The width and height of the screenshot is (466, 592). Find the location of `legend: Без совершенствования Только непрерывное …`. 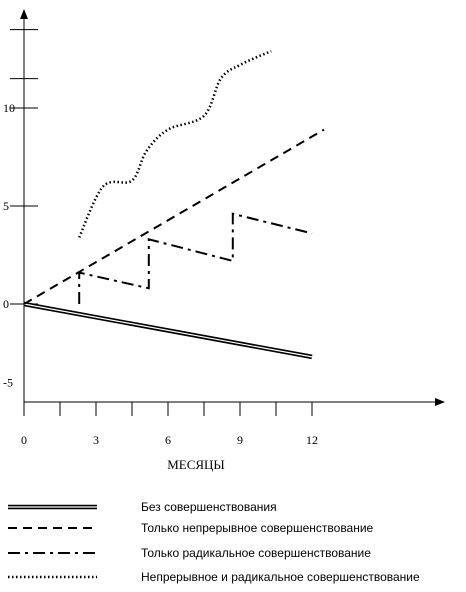

legend: Без совершенствования Только непрерывное … is located at coordinates (214, 542).